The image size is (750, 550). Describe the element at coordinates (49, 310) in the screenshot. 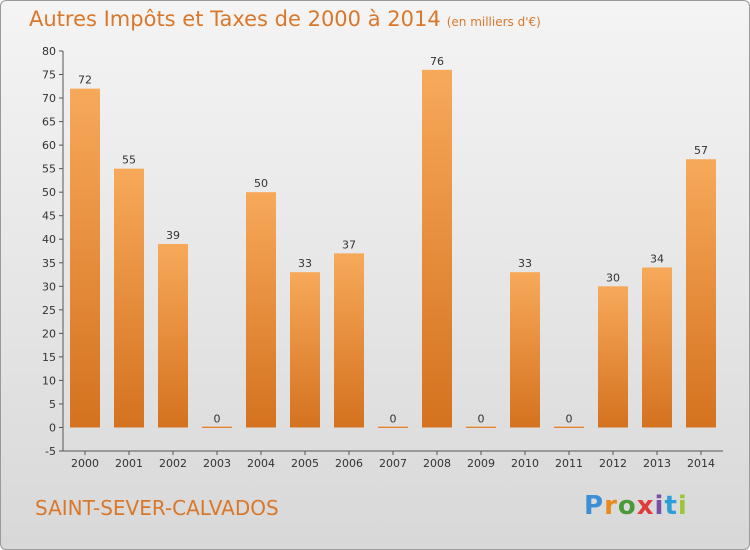

I see `y-tick-label: 25` at that location.